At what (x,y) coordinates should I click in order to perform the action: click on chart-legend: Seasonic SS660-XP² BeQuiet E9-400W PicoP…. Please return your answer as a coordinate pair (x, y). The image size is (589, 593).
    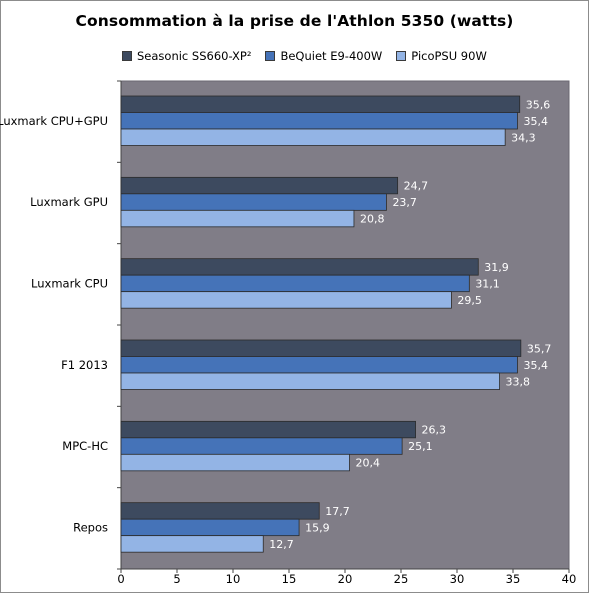
    Looking at the image, I should click on (304, 56).